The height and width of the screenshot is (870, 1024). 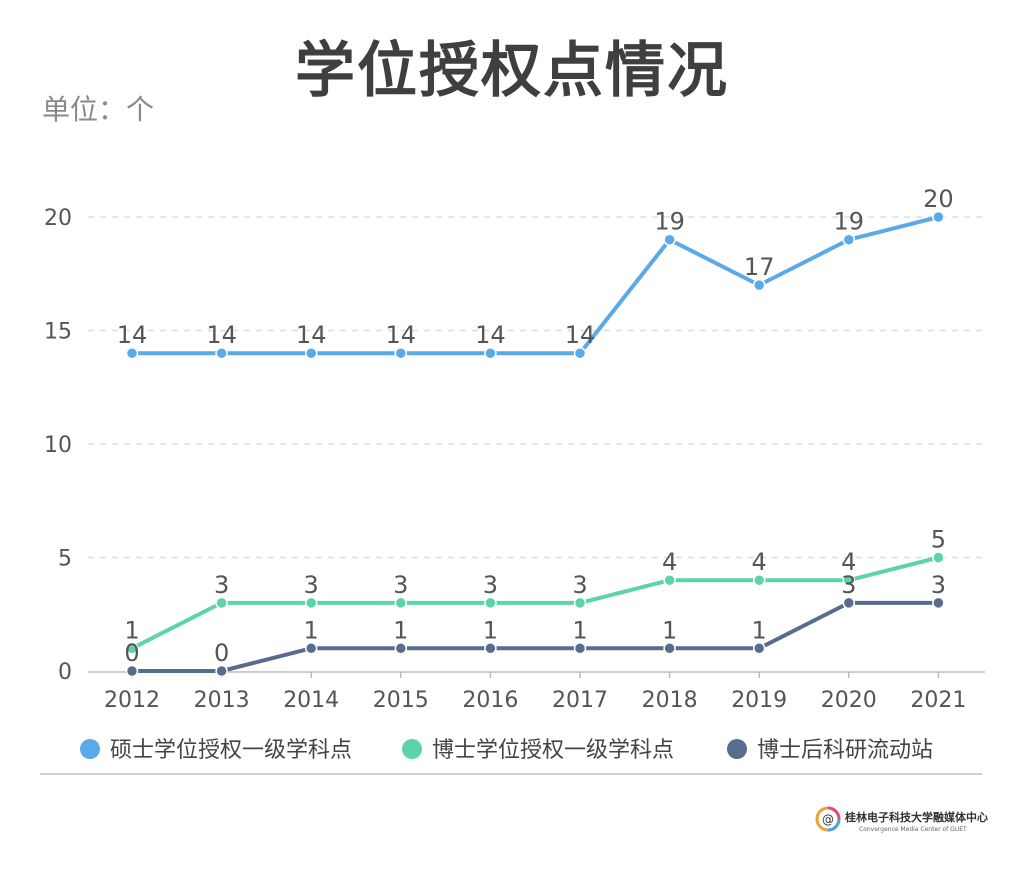 I want to click on x-tick-label: 2014, so click(x=311, y=700).